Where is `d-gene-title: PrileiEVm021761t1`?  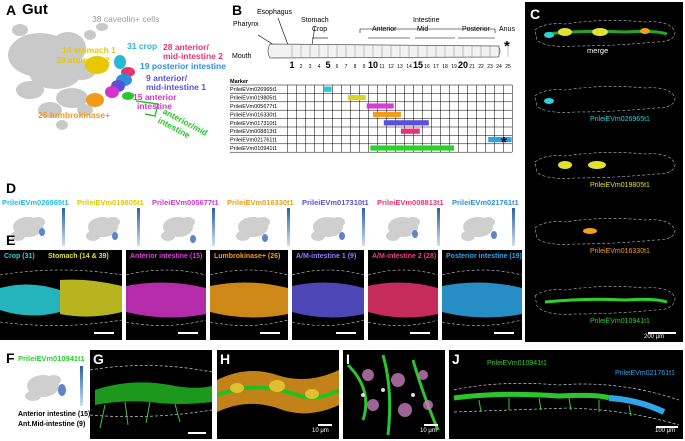
d-gene-title: PrileiEVm021761t1 is located at coordinates (485, 202).